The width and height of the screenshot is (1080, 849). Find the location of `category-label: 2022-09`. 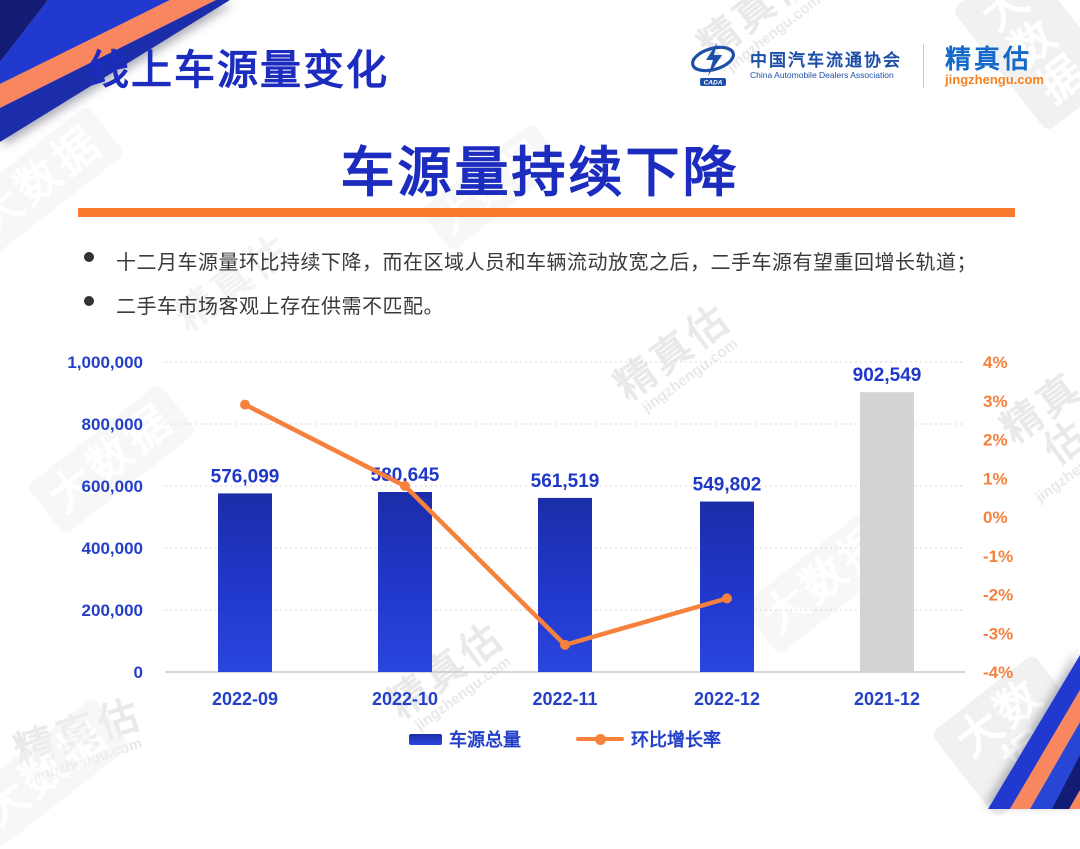

category-label: 2022-09 is located at coordinates (245, 699).